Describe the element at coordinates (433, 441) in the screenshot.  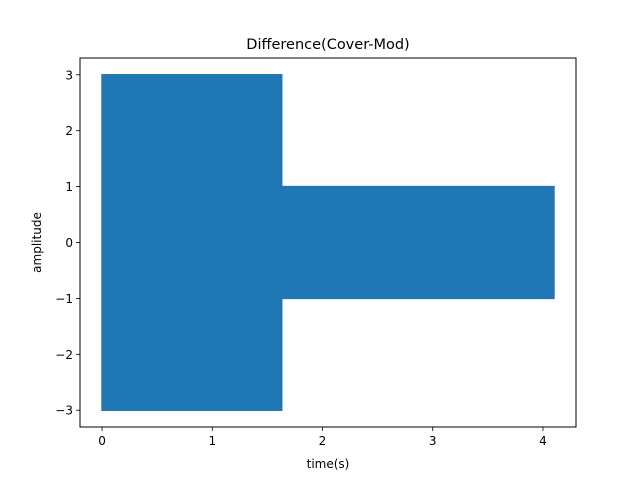
I see `x-tick-label: 3` at that location.